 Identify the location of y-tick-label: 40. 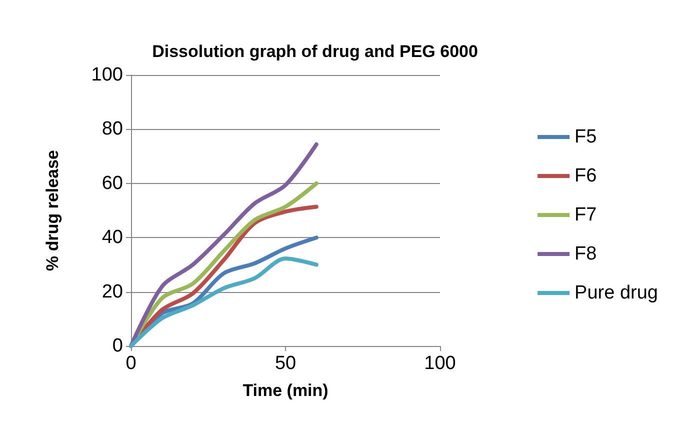
(112, 237).